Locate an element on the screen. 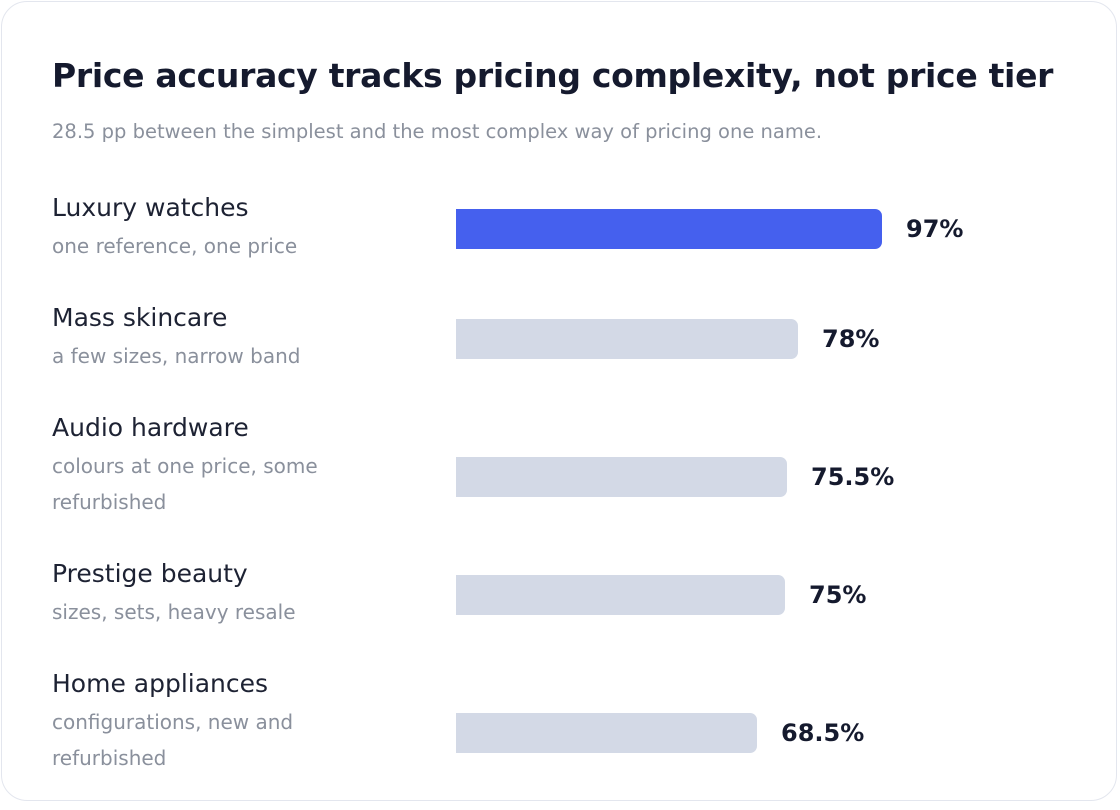 Image resolution: width=1120 pixels, height=810 pixels. category-label: Prestige beauty sizes, sets, heavy resale is located at coordinates (222, 594).